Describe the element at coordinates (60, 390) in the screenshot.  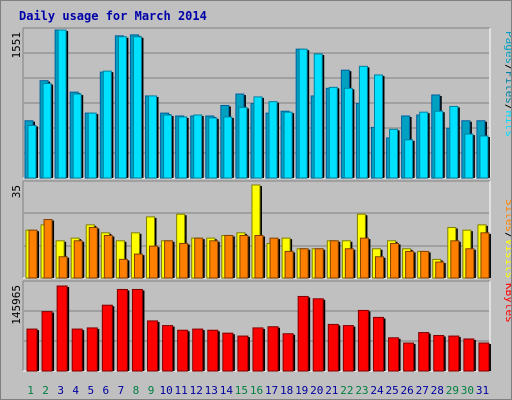
I see `x-tick-day-3: 3` at that location.